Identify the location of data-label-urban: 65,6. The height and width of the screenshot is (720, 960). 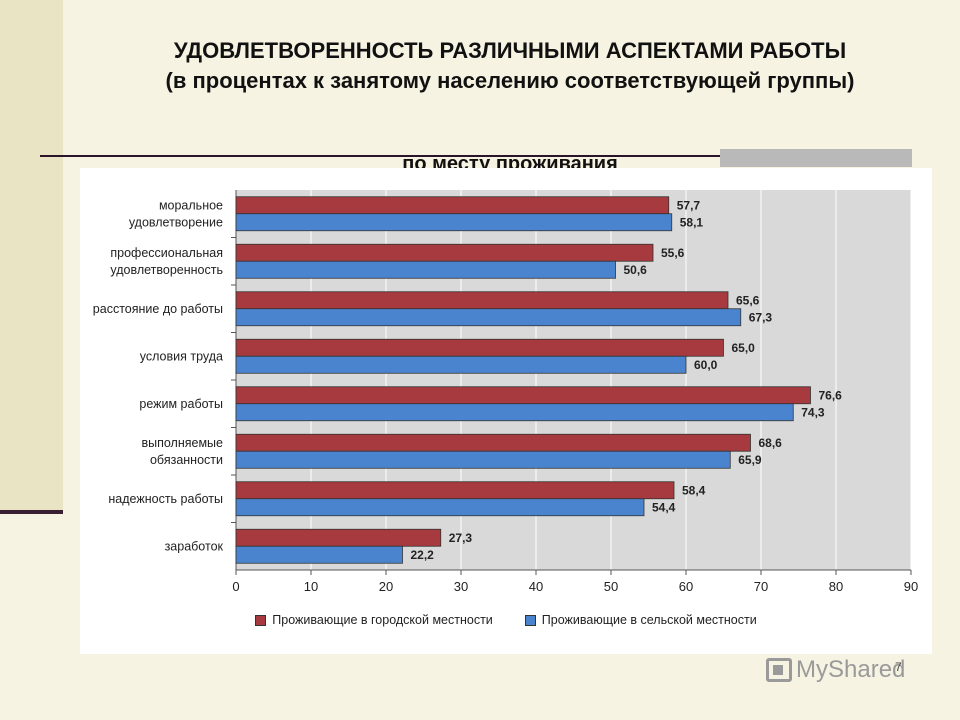
(748, 300).